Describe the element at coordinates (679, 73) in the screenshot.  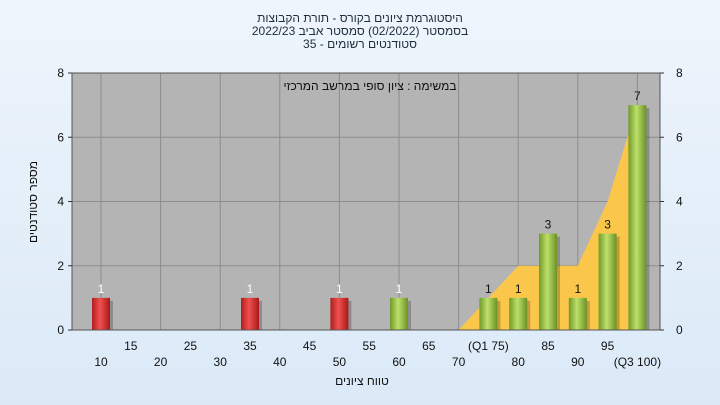
I see `y-tick-right-4: 8` at that location.